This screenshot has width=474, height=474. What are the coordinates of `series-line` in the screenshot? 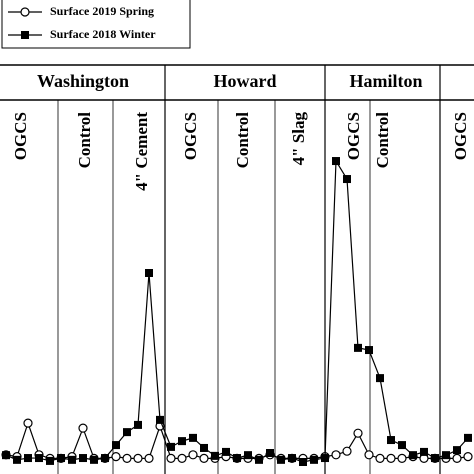 It's located at (237, 440).